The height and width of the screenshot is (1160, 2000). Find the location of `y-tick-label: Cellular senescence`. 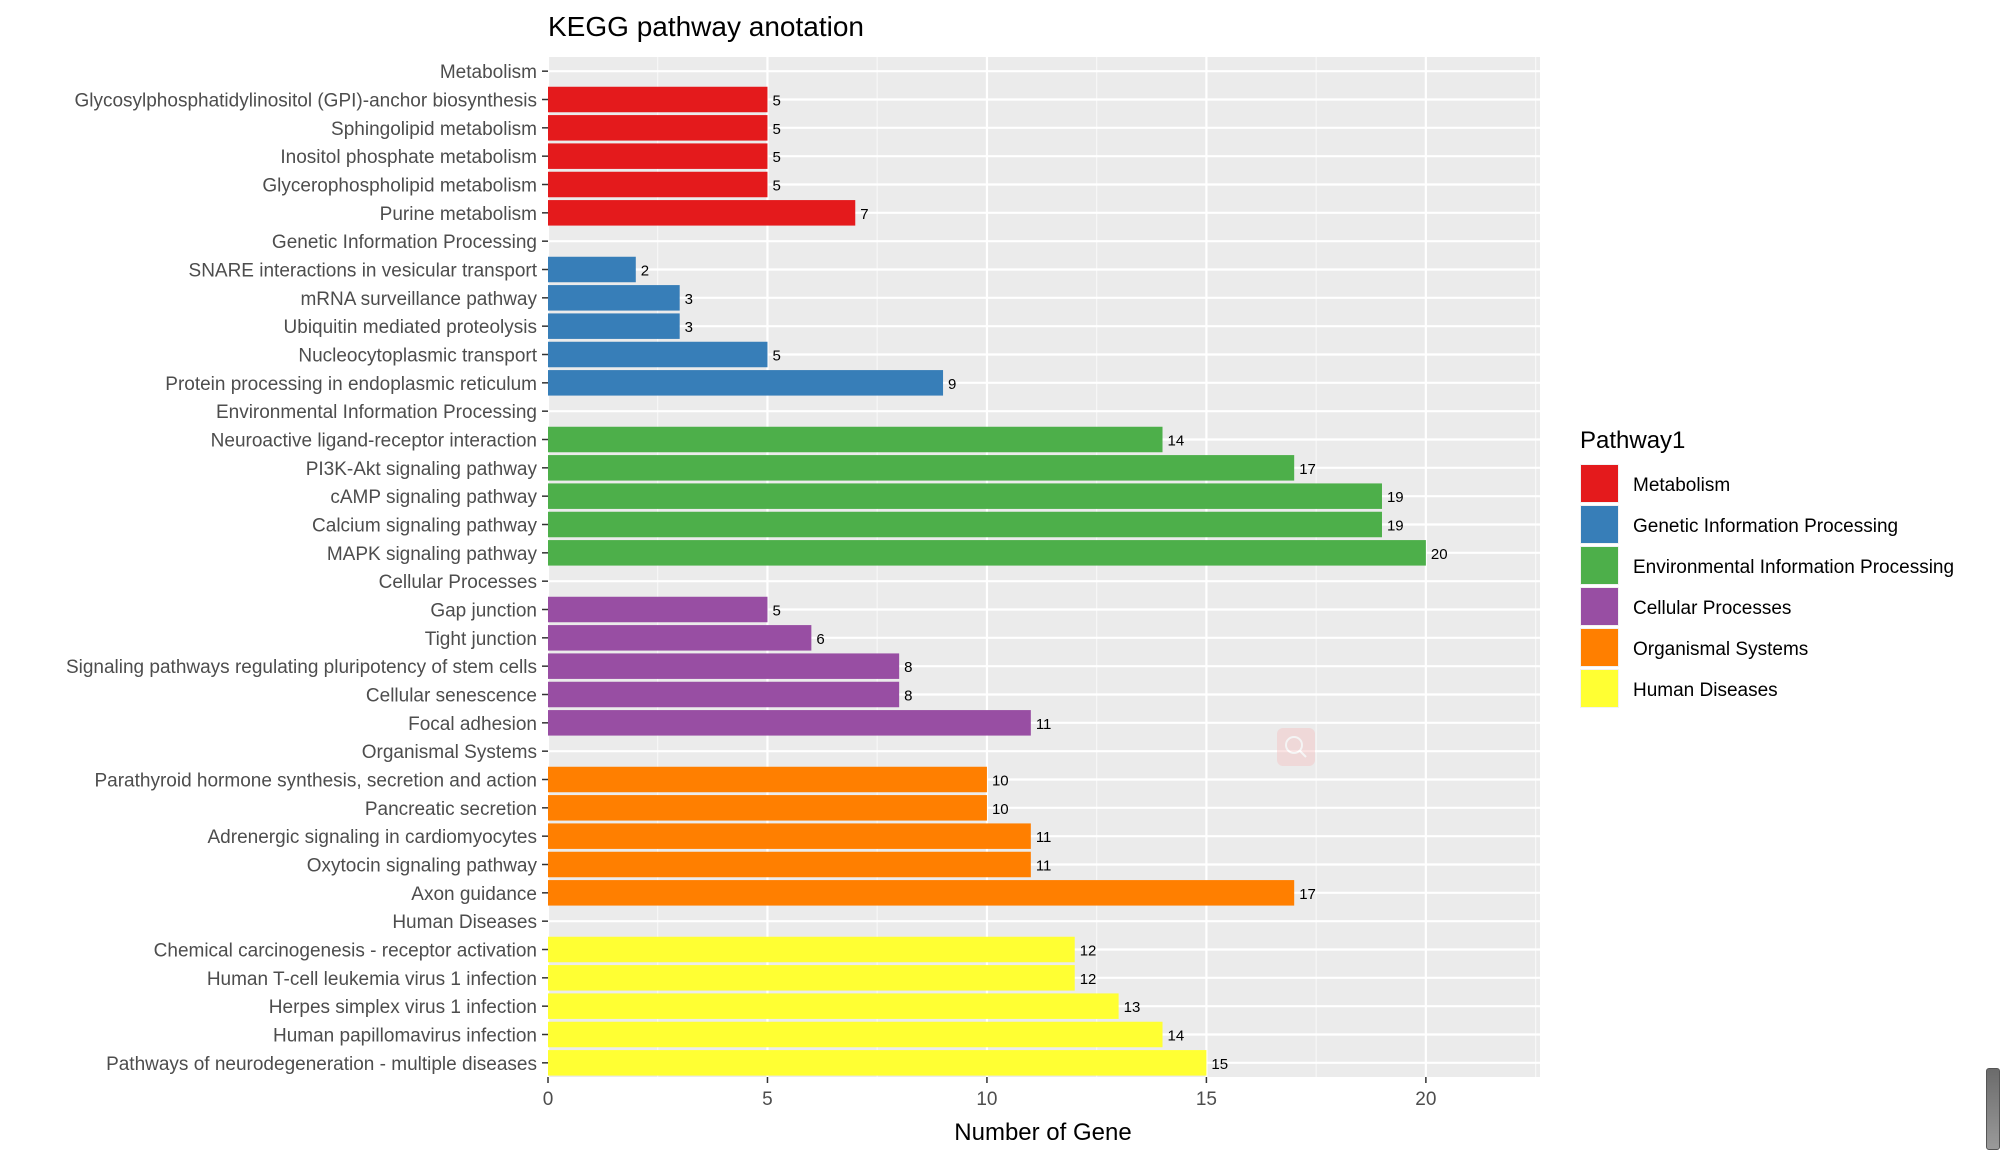

y-tick-label: Cellular senescence is located at coordinates (451, 696).